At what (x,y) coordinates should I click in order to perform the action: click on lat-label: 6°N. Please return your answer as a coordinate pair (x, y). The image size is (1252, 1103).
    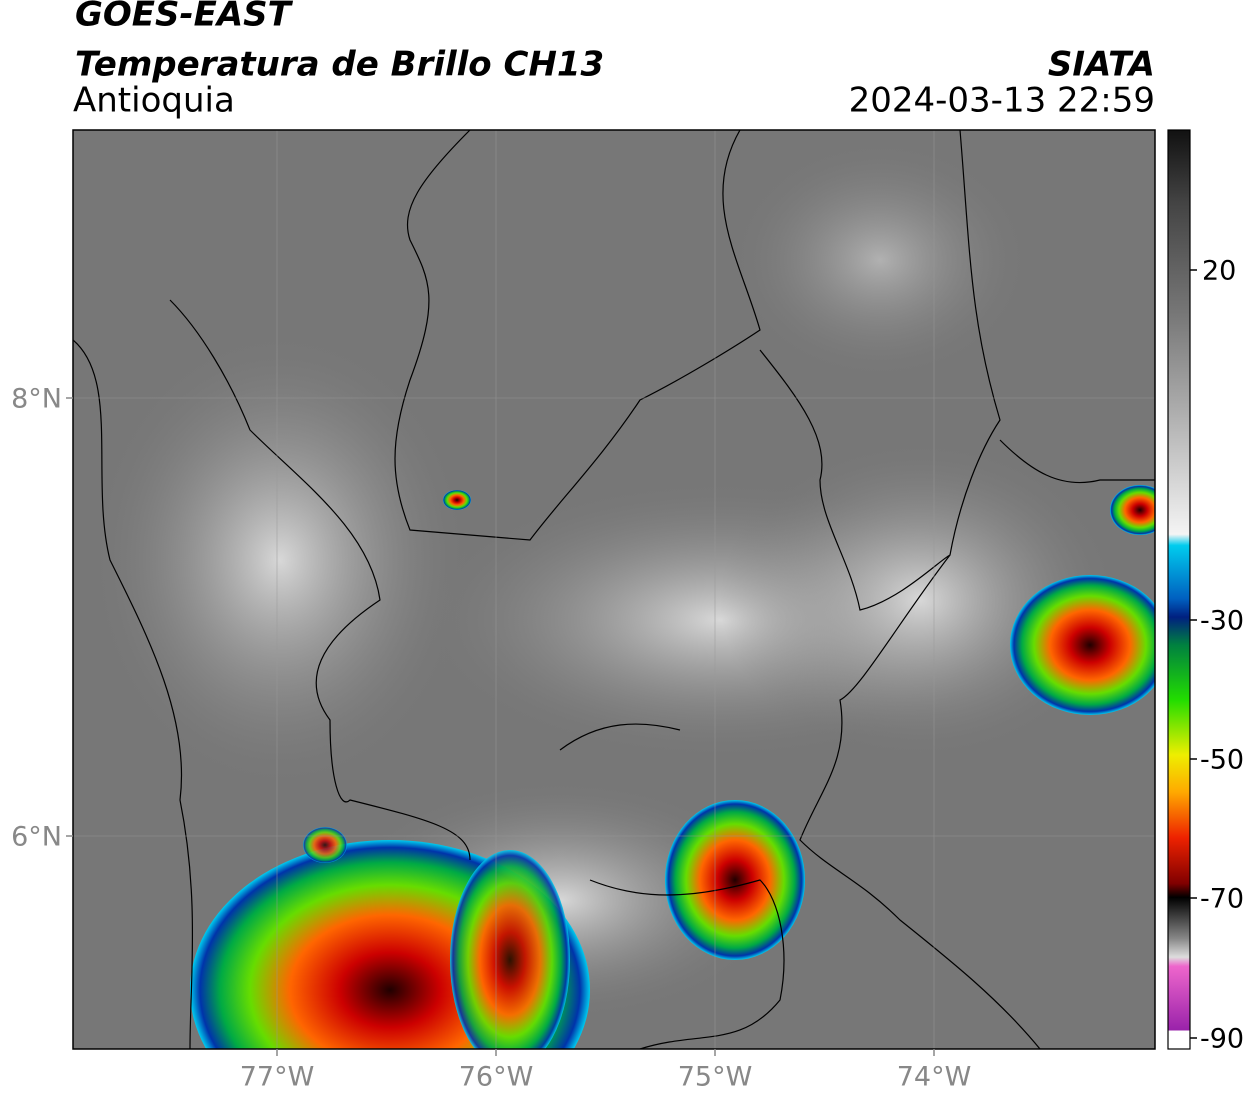
    Looking at the image, I should click on (36, 837).